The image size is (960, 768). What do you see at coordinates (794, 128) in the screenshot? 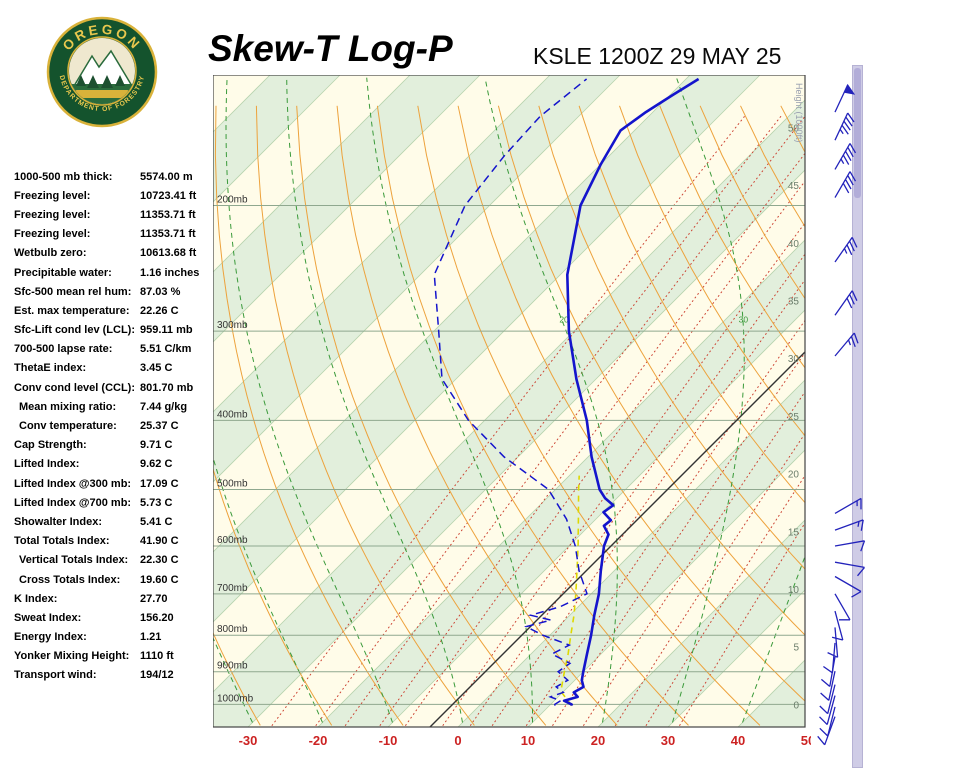
I see `height-tick-label: 50` at bounding box center [794, 128].